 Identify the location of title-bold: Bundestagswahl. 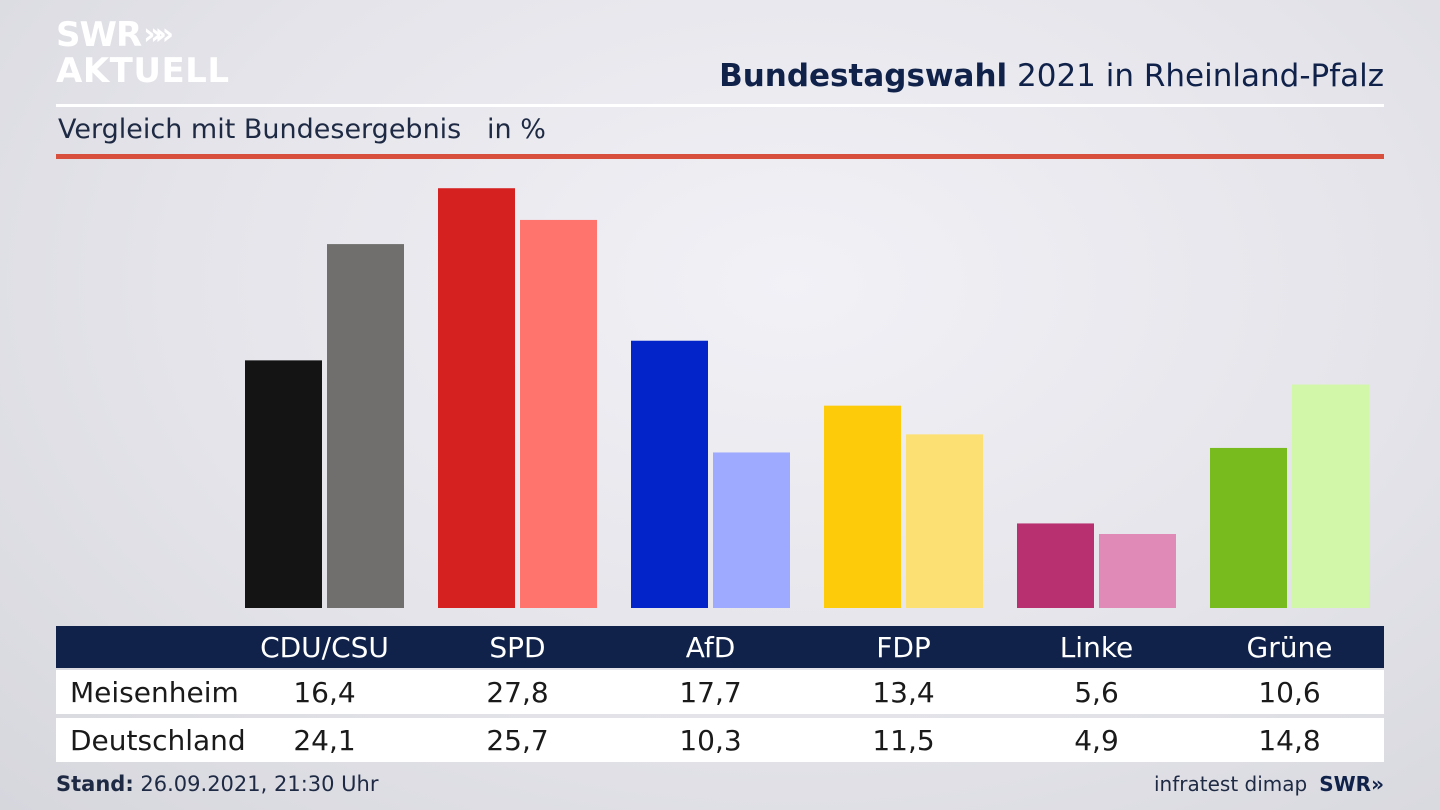
(863, 76).